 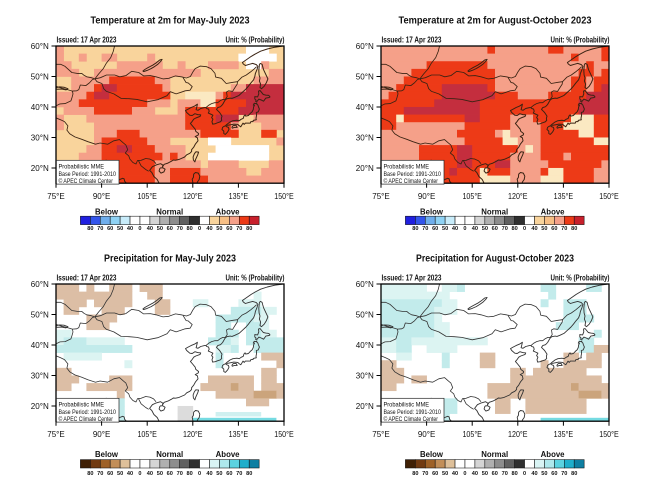 I want to click on svg-text:Temperature at 2m for May-July: Temperature at 2m for May-July 2023, so click(x=170, y=21).